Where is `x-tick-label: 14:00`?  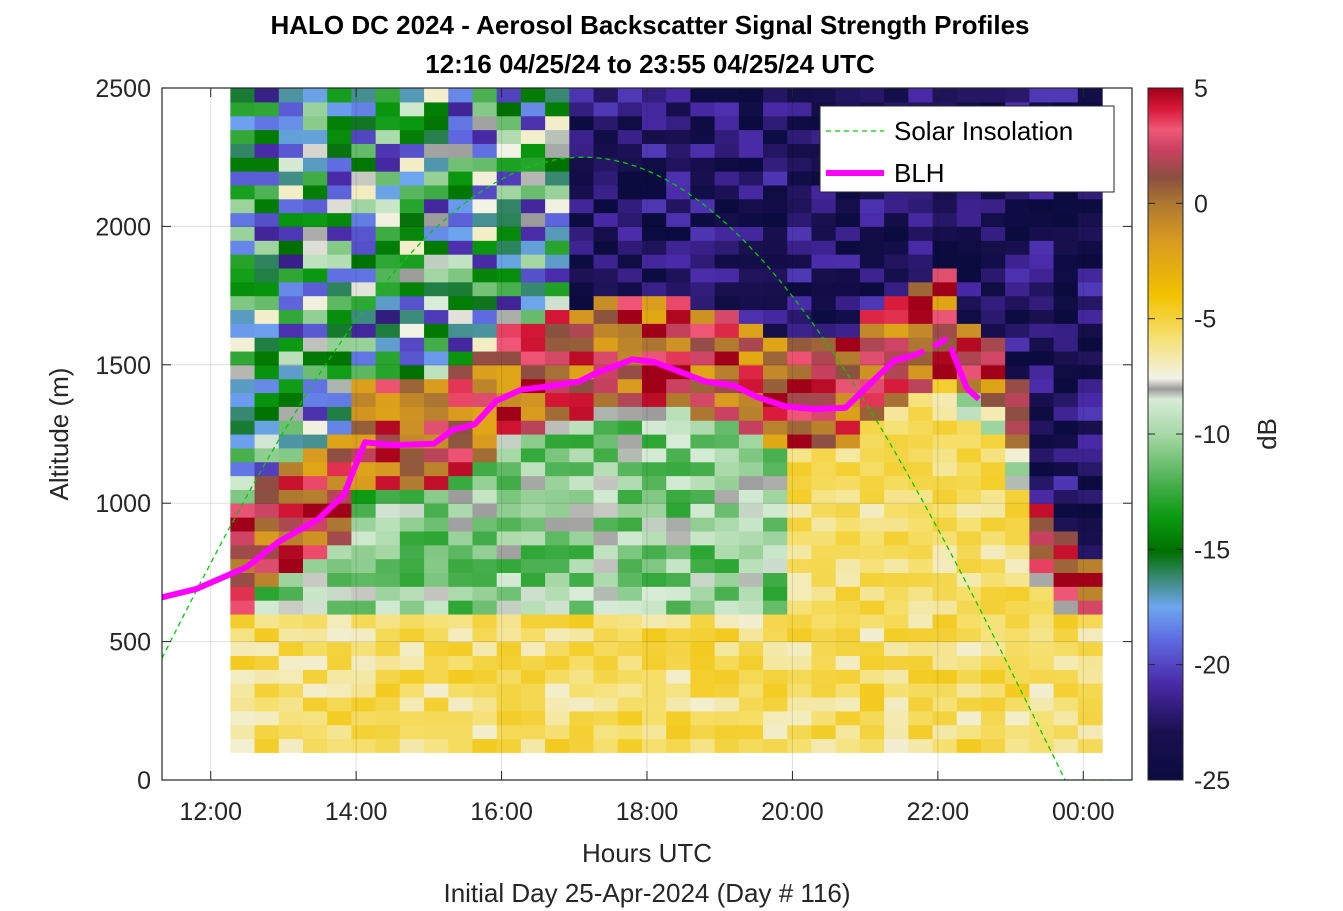
x-tick-label: 14:00 is located at coordinates (356, 812).